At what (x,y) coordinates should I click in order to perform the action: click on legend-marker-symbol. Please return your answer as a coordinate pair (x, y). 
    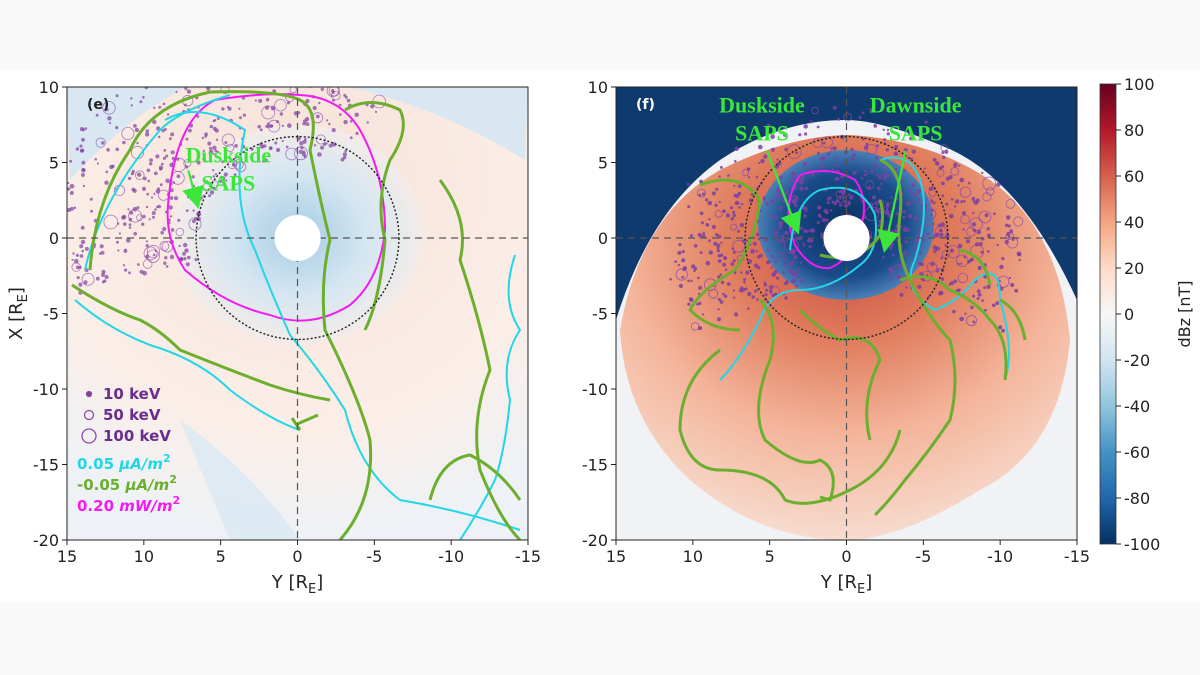
    Looking at the image, I should click on (89, 436).